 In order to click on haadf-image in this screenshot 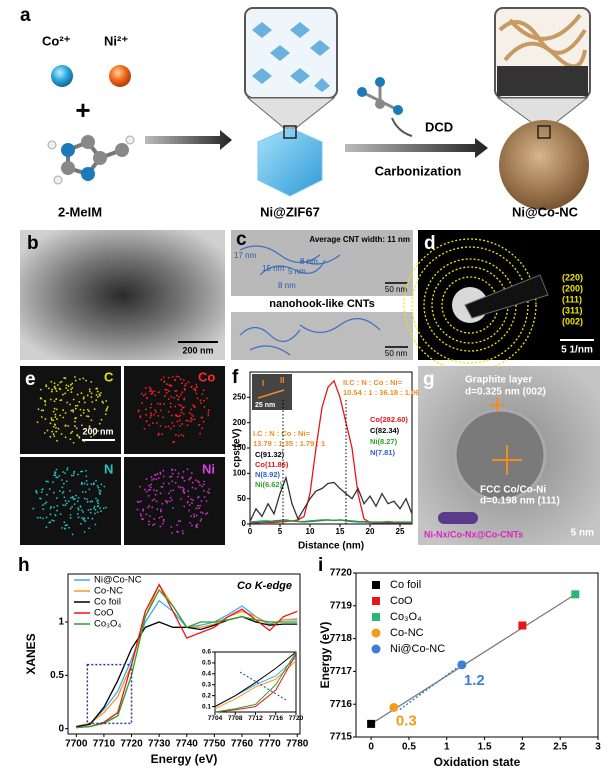, I will do `click(272, 392)`.